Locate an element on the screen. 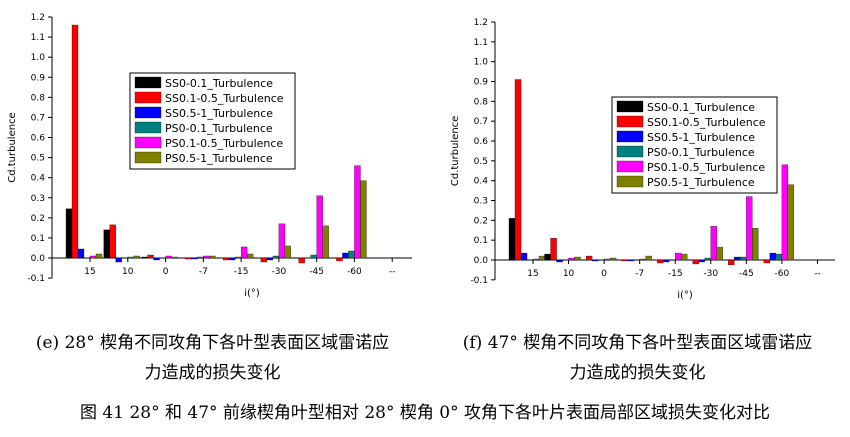 This screenshot has height=437, width=850. x-tick-label: -45 is located at coordinates (746, 274).